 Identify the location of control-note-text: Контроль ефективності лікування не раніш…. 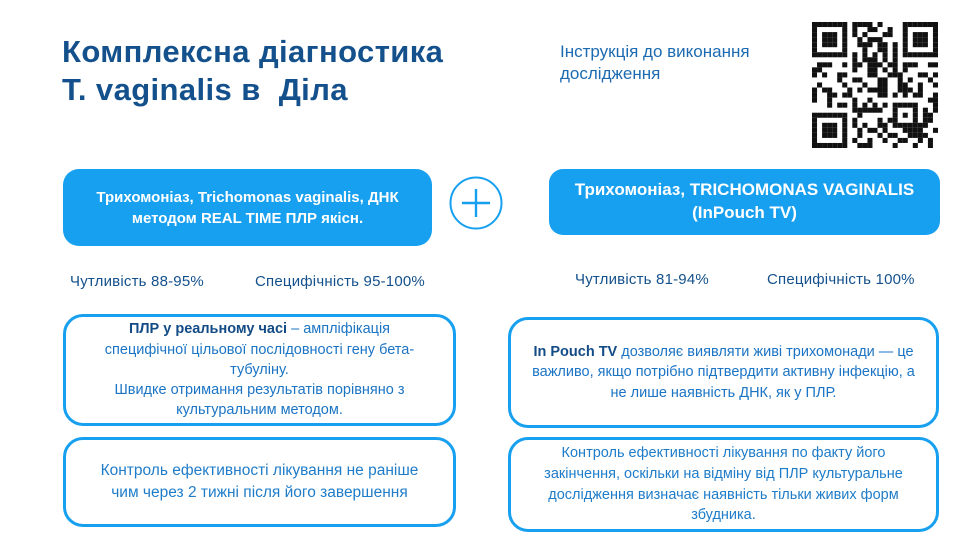
(261, 481).